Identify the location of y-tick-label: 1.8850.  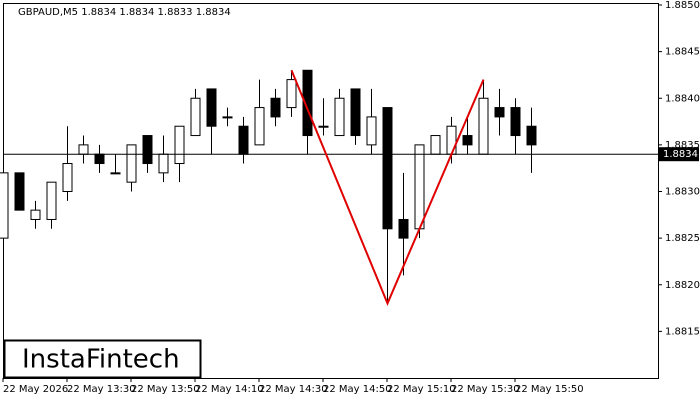
(682, 5).